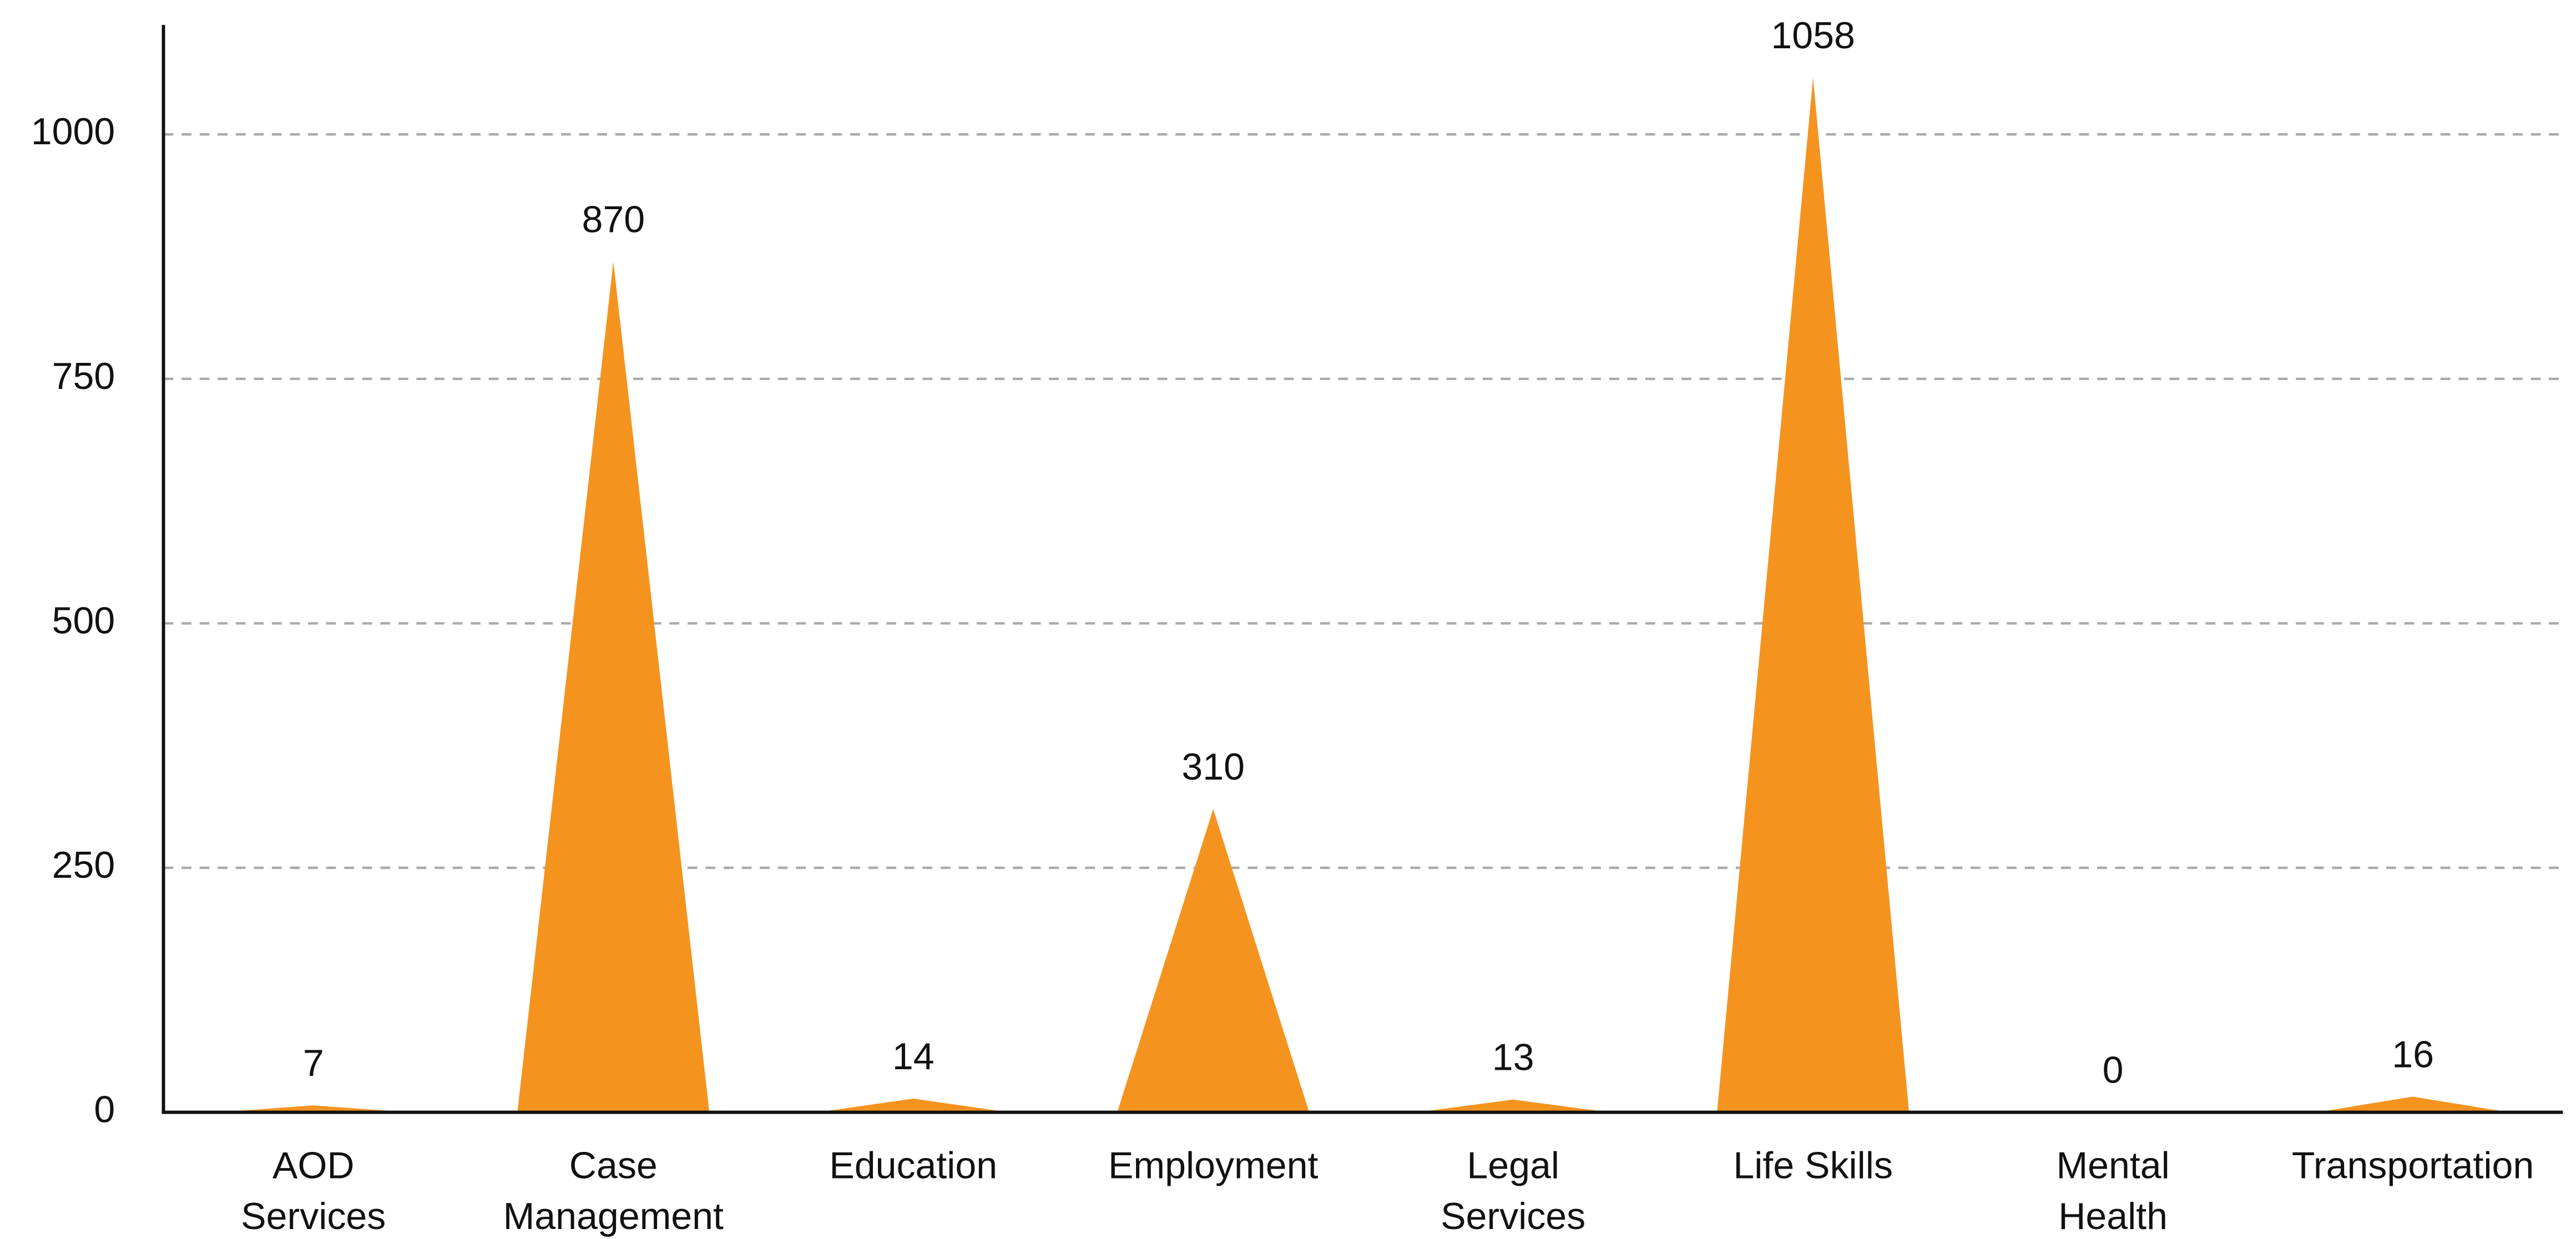 The image size is (2576, 1239). I want to click on x-tick-label: Life Skills, so click(1813, 1165).